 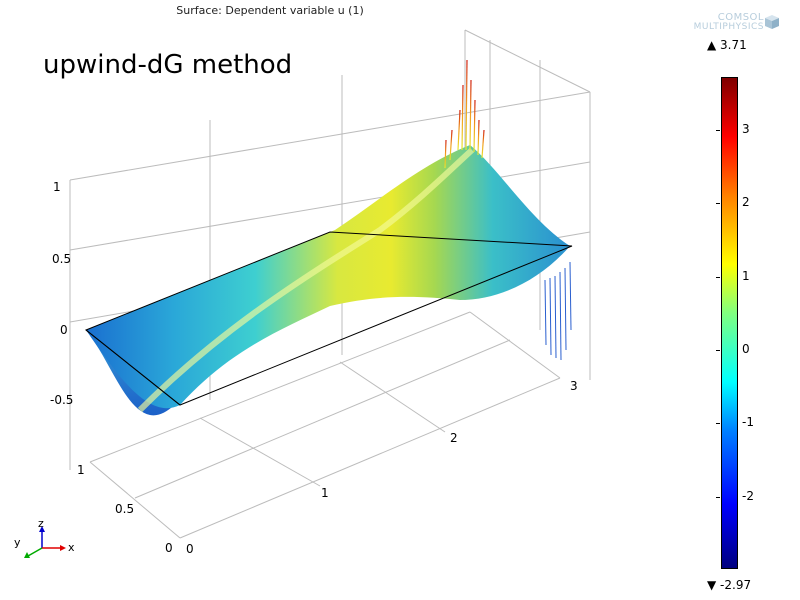 What do you see at coordinates (728, 27) in the screenshot?
I see `logo-line2: MULTIPHYSICS` at bounding box center [728, 27].